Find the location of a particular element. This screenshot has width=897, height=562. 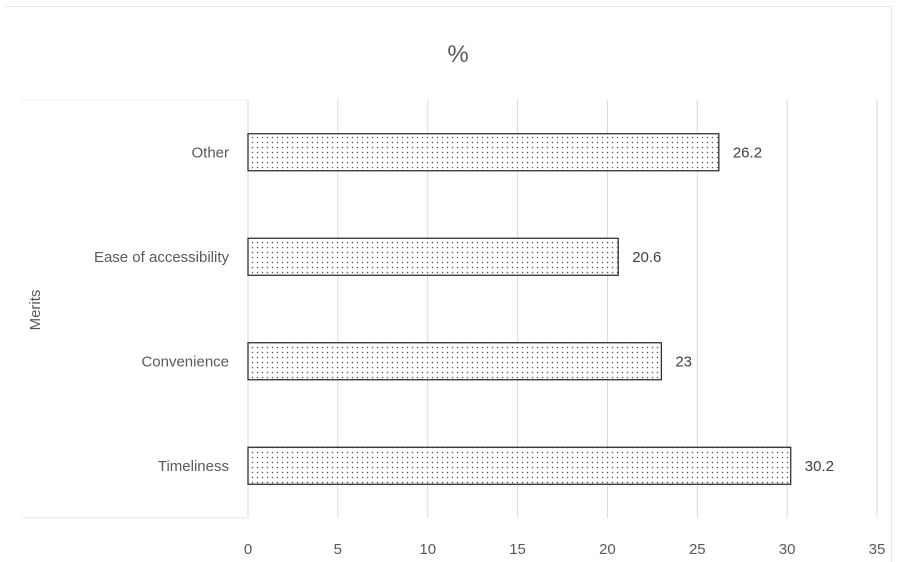

data-label: 30.2 is located at coordinates (819, 466).